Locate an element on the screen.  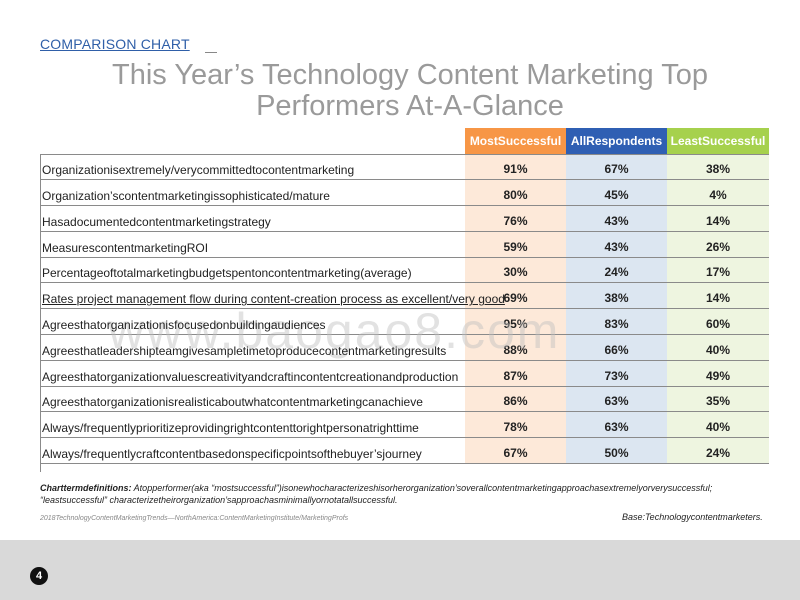
value-least-successful-cell: 35% is located at coordinates (718, 398).